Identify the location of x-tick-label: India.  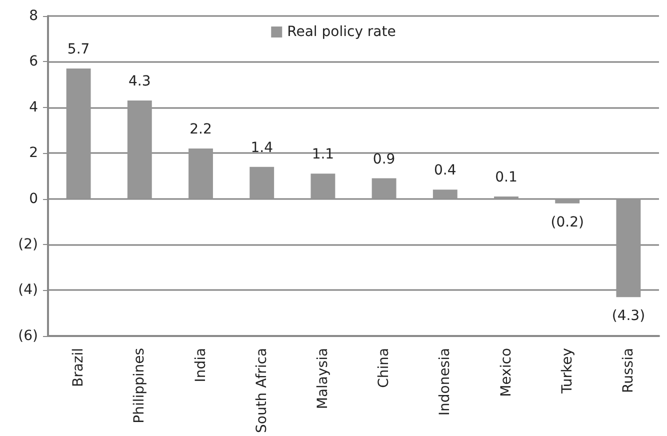
(200, 365).